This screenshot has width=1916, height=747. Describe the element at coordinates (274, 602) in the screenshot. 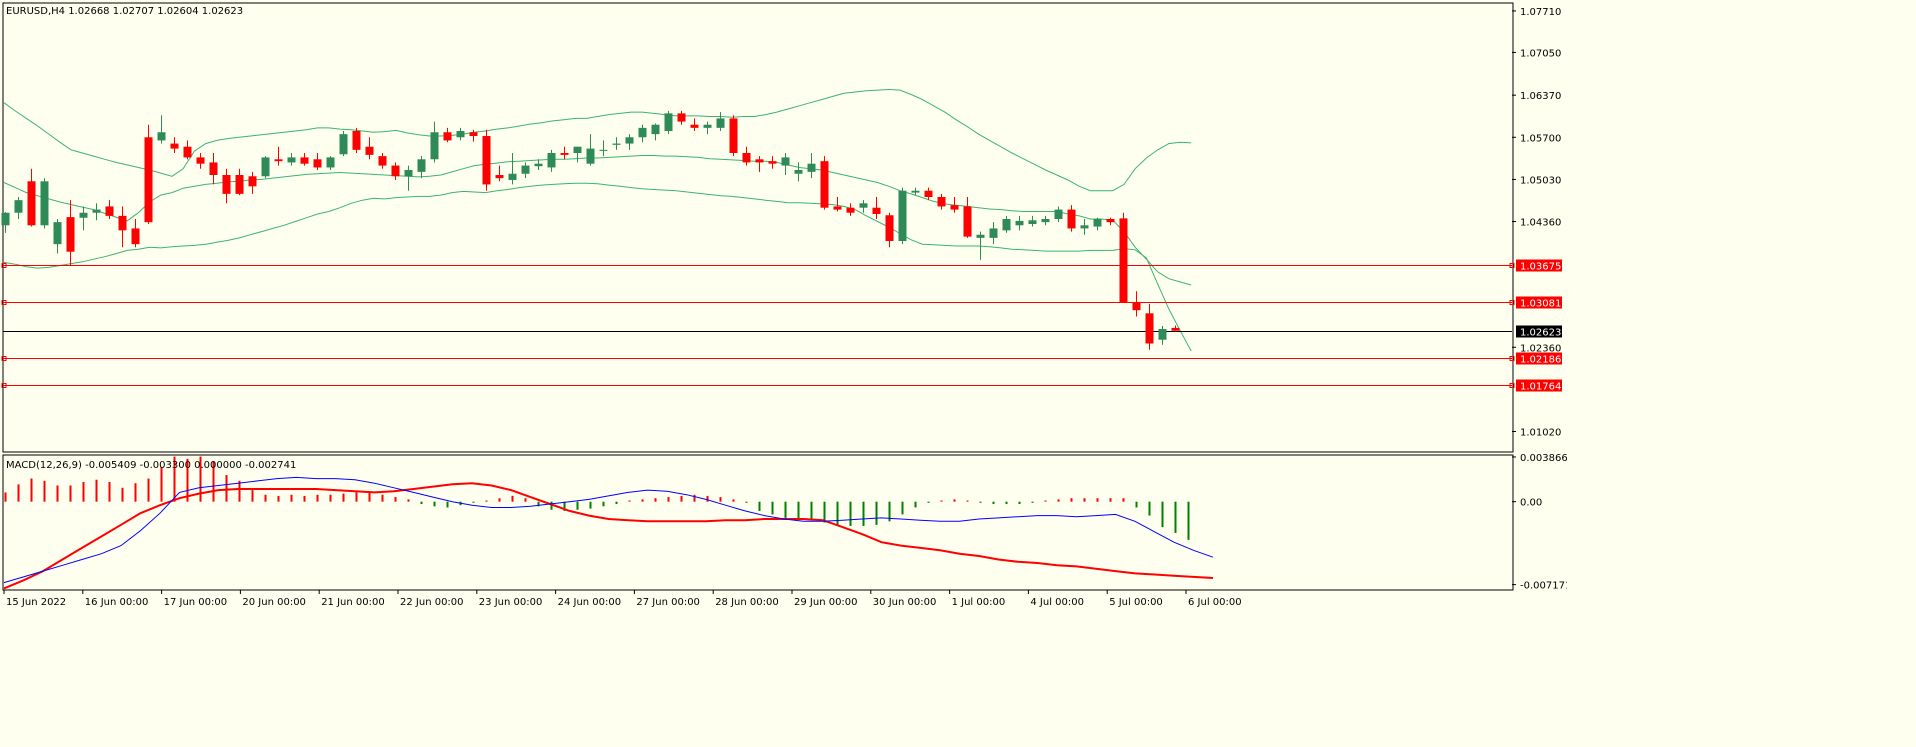

I see `time-tick-label: 20 Jun 00:00` at that location.